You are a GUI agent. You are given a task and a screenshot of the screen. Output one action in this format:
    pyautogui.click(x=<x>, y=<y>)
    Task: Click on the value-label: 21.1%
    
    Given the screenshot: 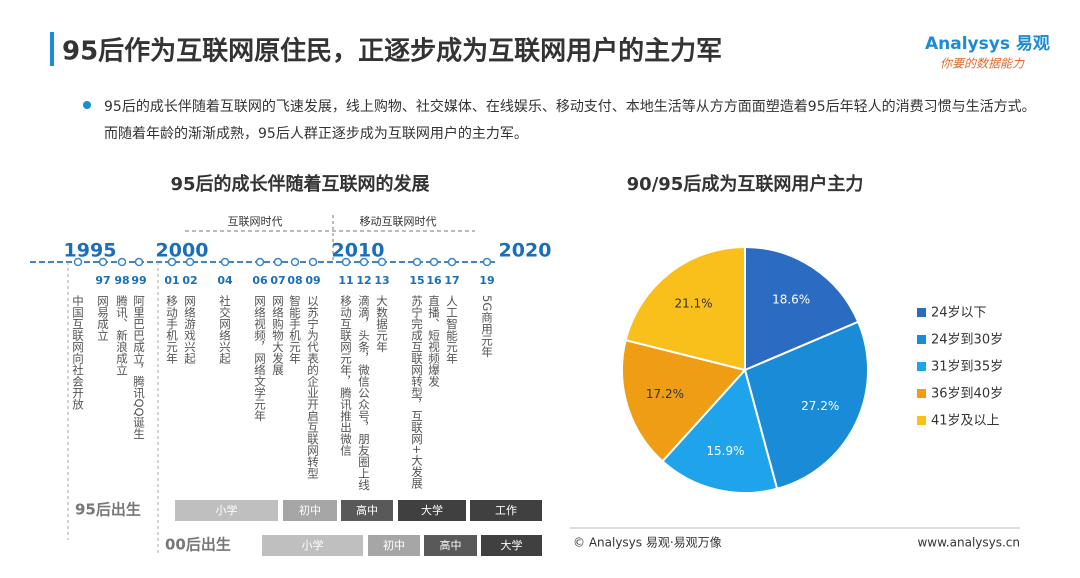 What is the action you would take?
    pyautogui.click(x=693, y=304)
    